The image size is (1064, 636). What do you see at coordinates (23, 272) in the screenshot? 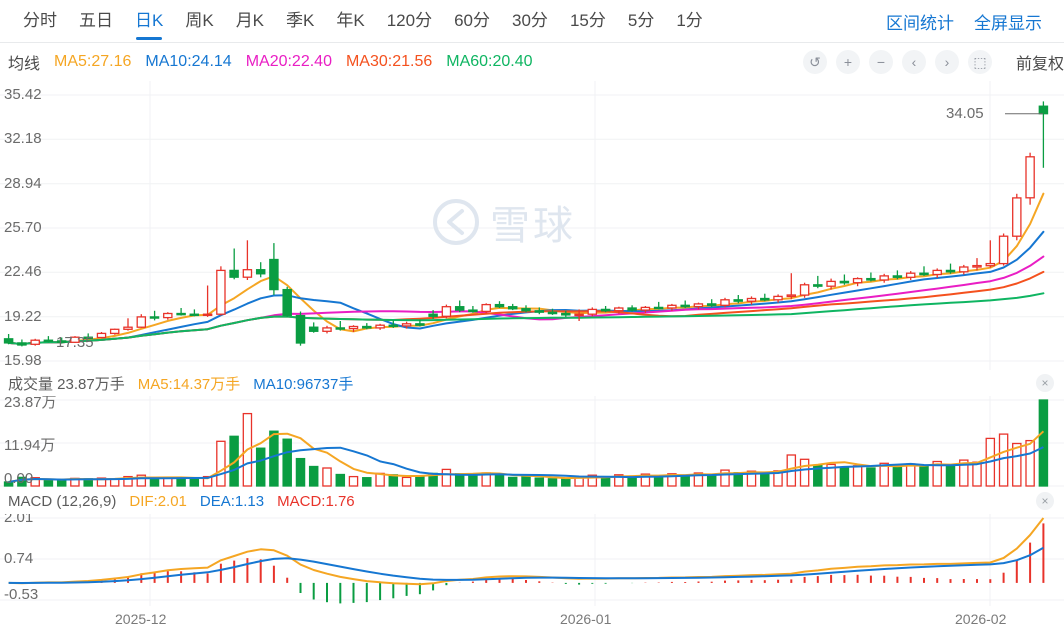
I see `price-y-tick-4: 22.46` at bounding box center [23, 272].